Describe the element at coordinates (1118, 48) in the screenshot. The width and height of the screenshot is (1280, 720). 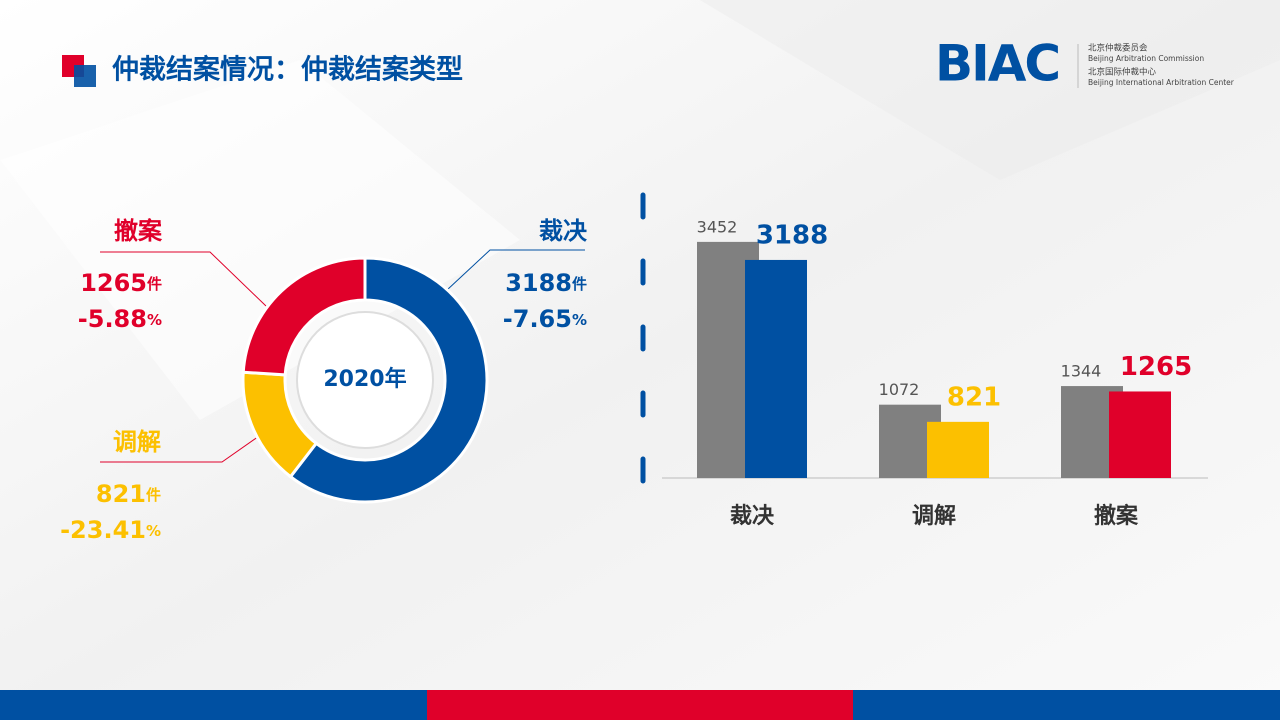
I see `logo-line: 北京仲裁委员会` at that location.